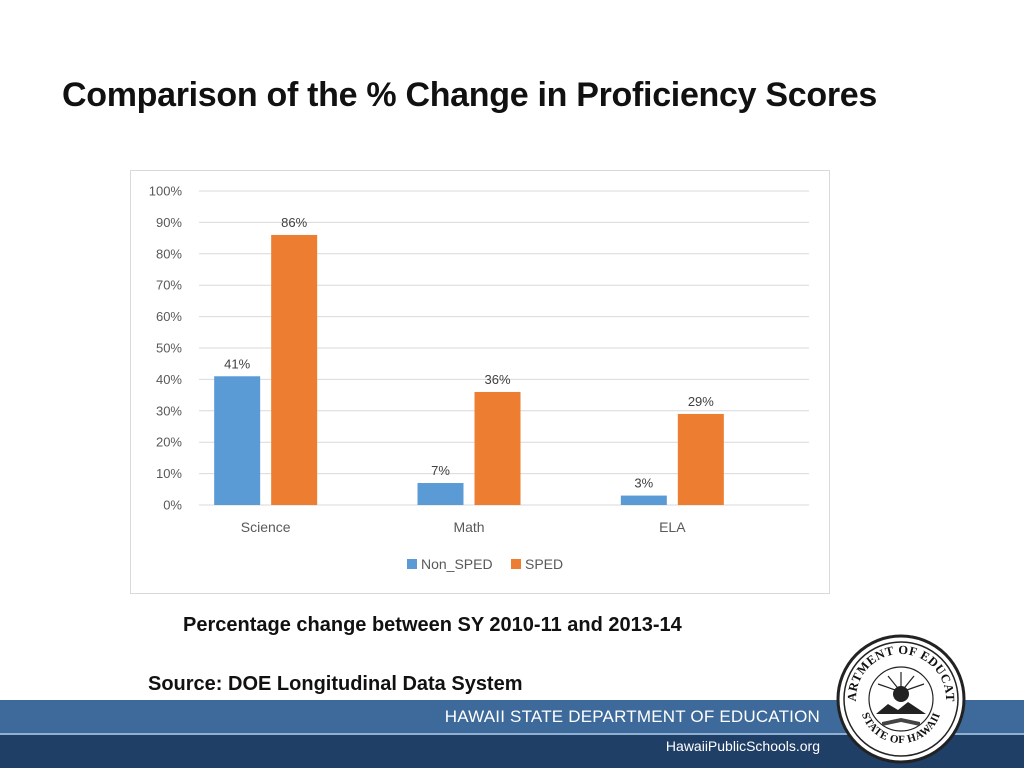 The height and width of the screenshot is (768, 1024). What do you see at coordinates (169, 410) in the screenshot?
I see `y-tick-label: 30%` at bounding box center [169, 410].